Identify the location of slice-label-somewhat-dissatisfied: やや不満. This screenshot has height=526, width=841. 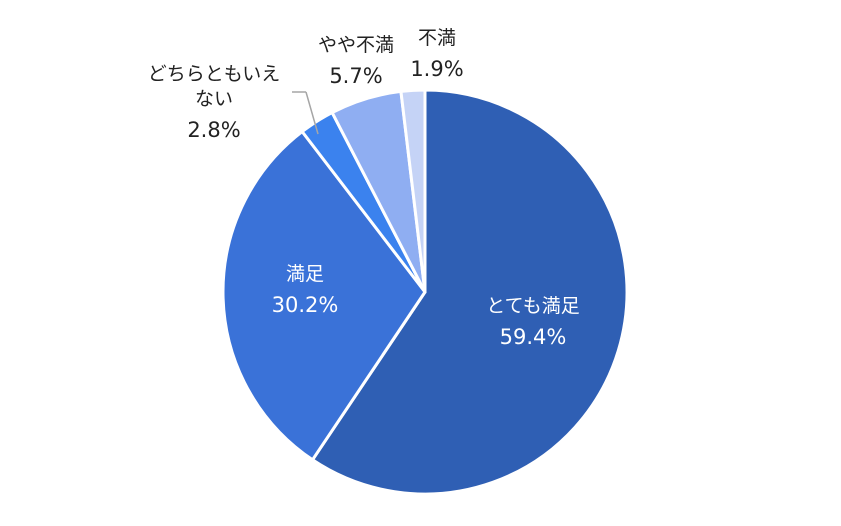
(356, 45).